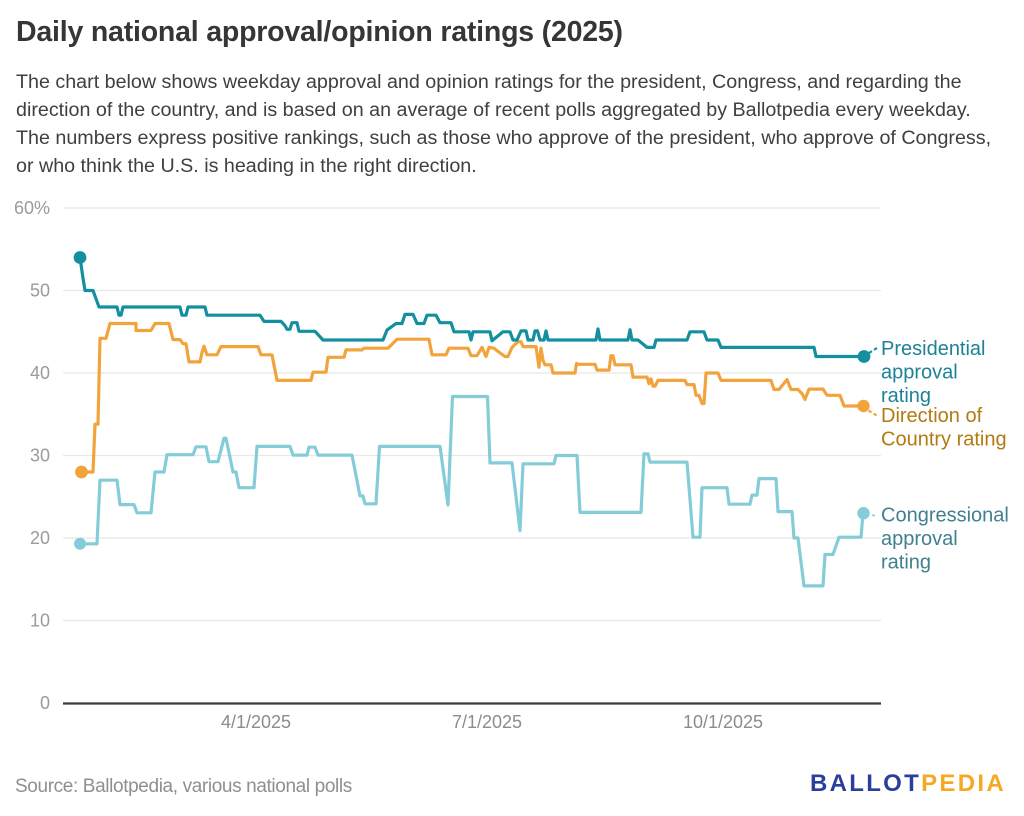 This screenshot has height=816, width=1024. What do you see at coordinates (932, 416) in the screenshot?
I see `svg-text: Direction of` at bounding box center [932, 416].